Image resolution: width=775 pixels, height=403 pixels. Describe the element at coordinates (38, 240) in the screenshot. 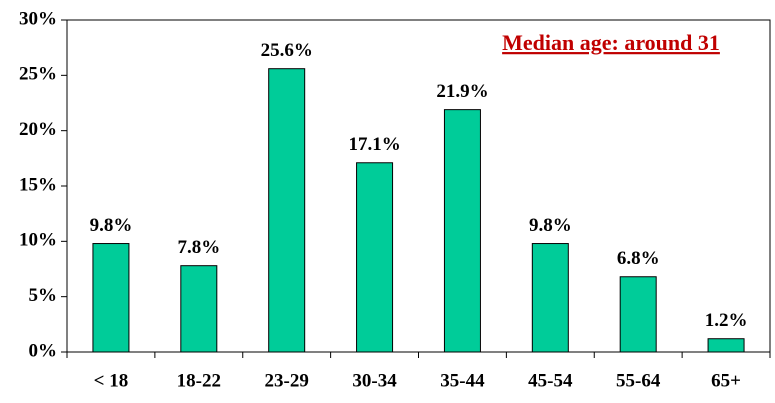

I see `y-tick-label: 10%` at that location.